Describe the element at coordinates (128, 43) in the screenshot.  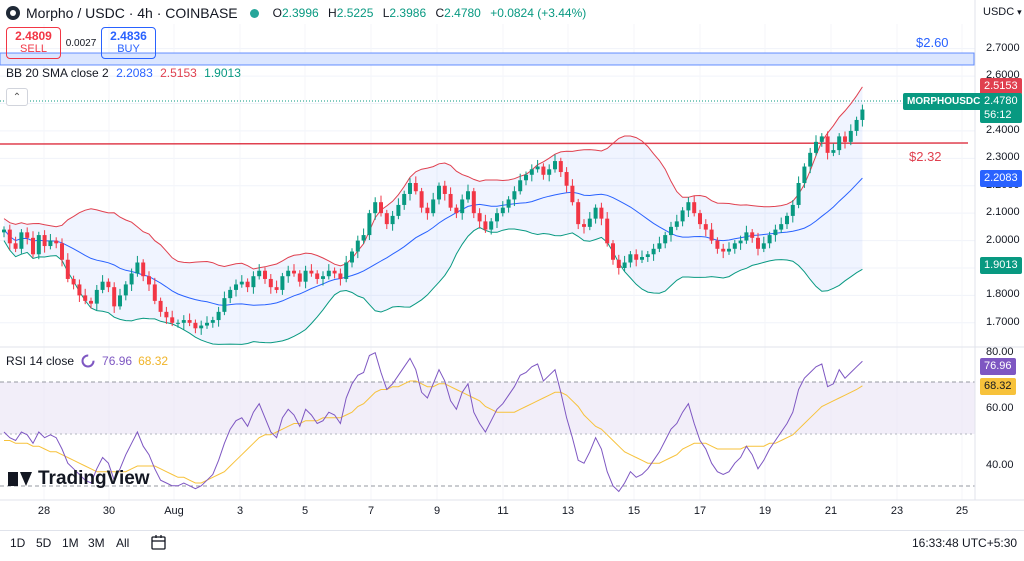
I see `buy-button: 2.4836 BUY` at that location.